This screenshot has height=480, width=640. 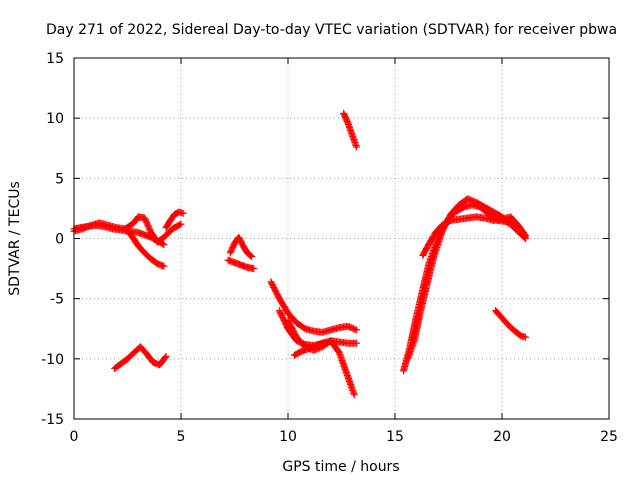 I want to click on y-tick-label: 5, so click(x=59, y=179).